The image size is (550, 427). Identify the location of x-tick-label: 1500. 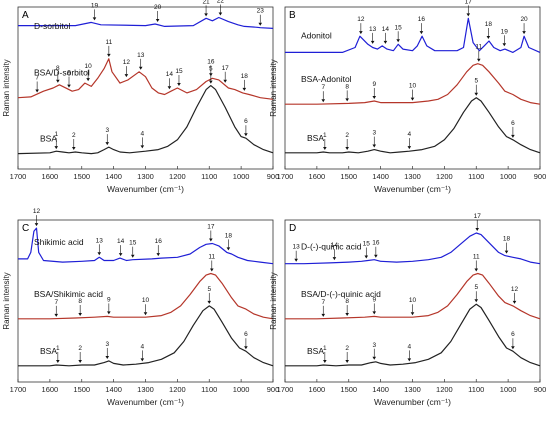
(81, 389).